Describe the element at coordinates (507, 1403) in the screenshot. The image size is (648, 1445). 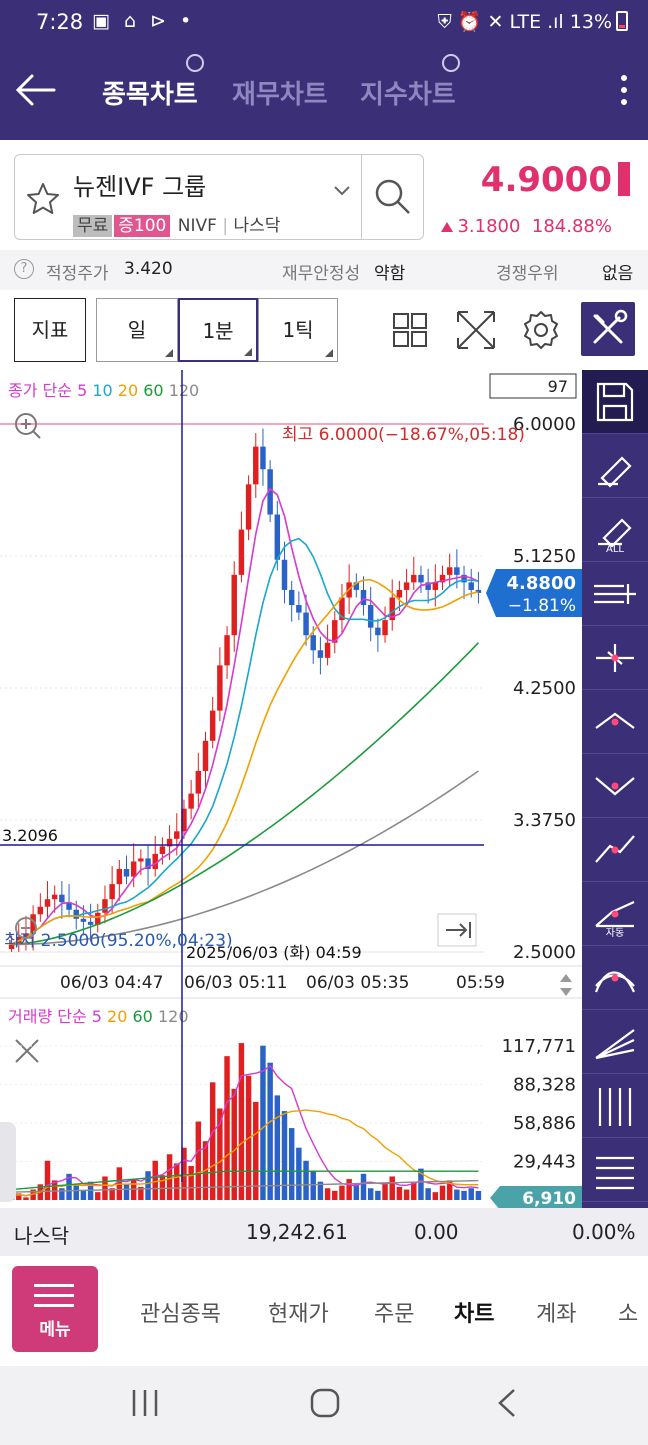
I see `back-nav-icon` at that location.